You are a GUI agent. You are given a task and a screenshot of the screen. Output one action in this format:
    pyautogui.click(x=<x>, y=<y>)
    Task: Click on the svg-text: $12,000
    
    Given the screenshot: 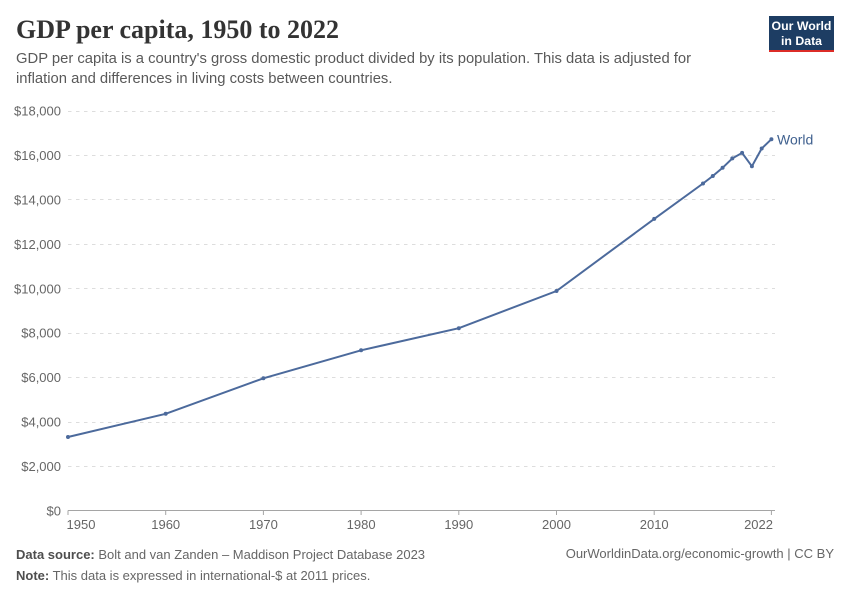 What is the action you would take?
    pyautogui.click(x=37, y=244)
    